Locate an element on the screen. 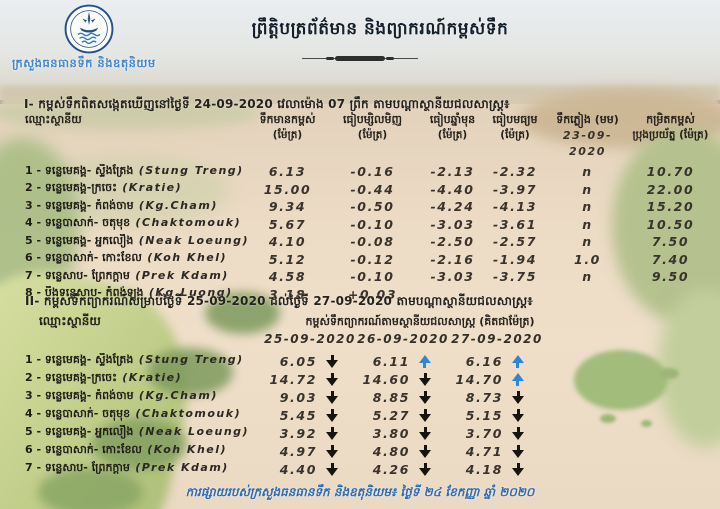 This screenshot has height=509, width=720. column-header-level: ទឹកមានកម្ពស់ (ម៉ែត្រ) is located at coordinates (287, 127).